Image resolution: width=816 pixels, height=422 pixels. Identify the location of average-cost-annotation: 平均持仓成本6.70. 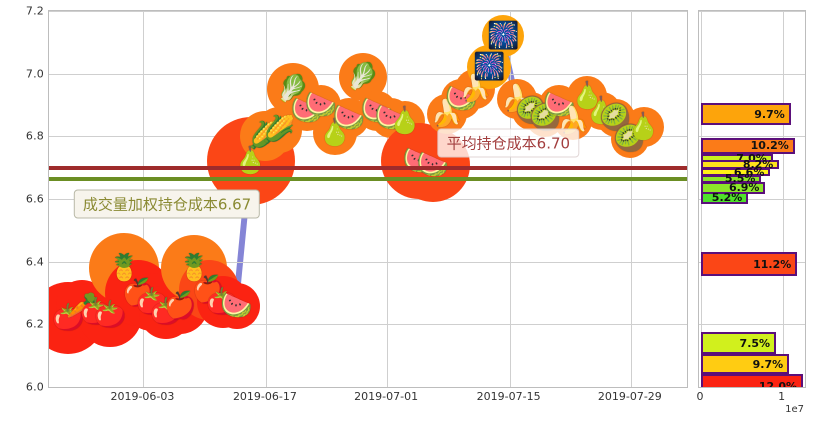
(508, 143).